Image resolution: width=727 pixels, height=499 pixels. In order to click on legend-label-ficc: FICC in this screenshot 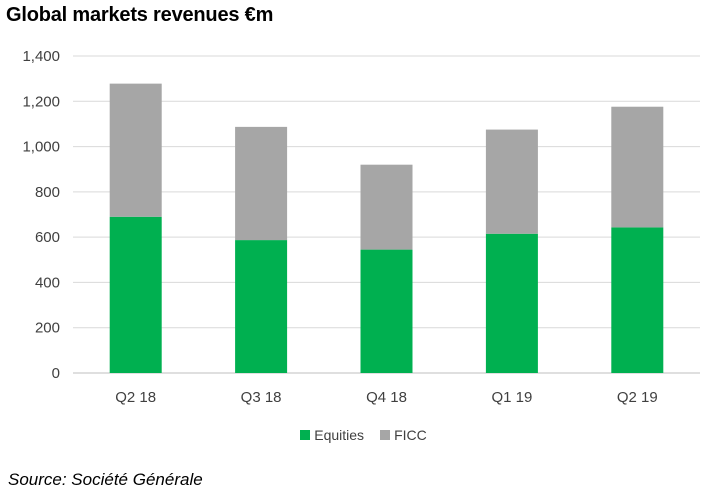, I will do `click(410, 435)`.